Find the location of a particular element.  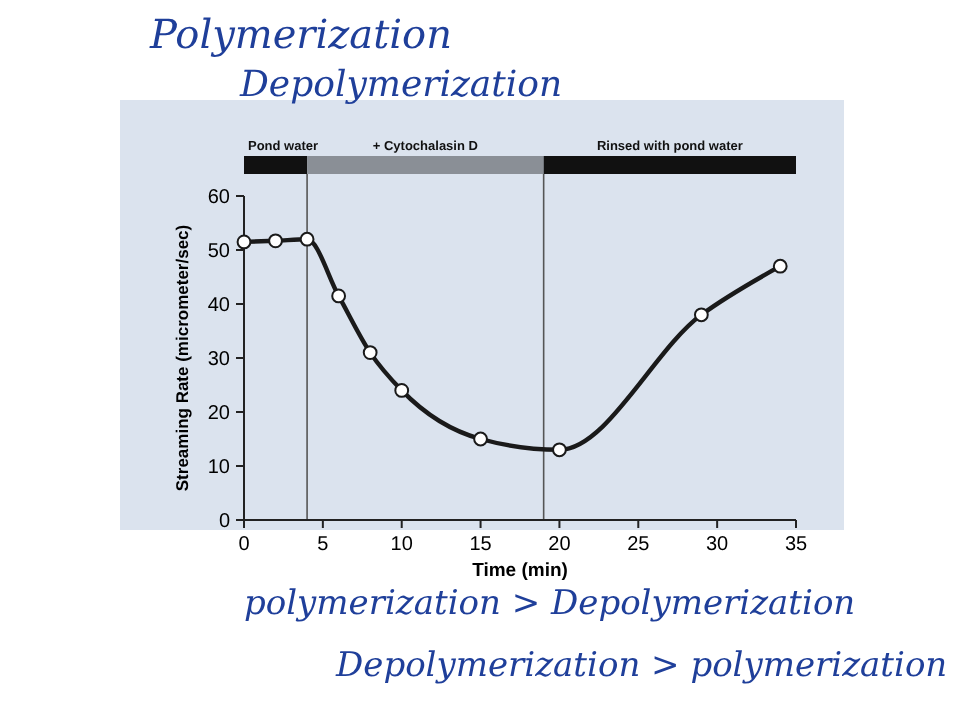

x-tick-label: 20 is located at coordinates (560, 545).